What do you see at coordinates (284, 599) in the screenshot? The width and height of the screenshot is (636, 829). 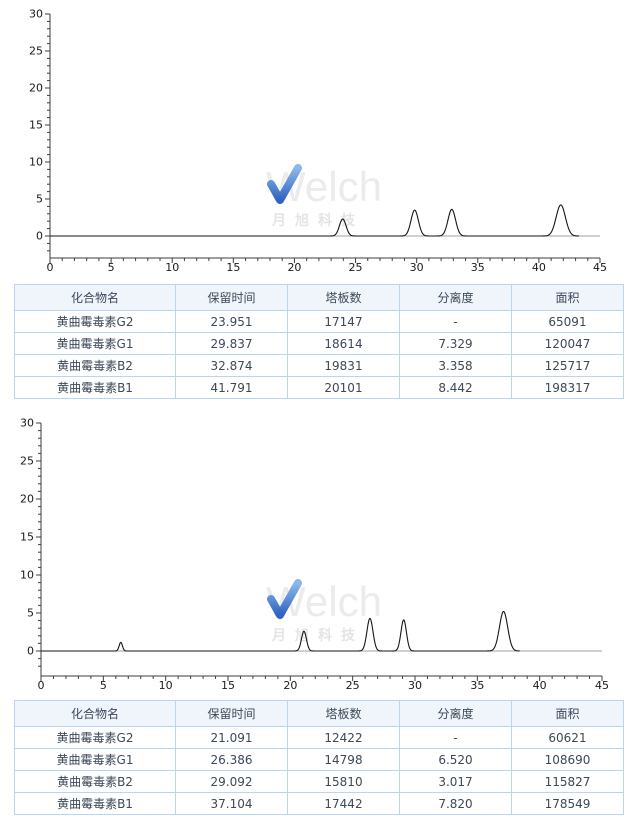 I see `welch-check-icon` at bounding box center [284, 599].